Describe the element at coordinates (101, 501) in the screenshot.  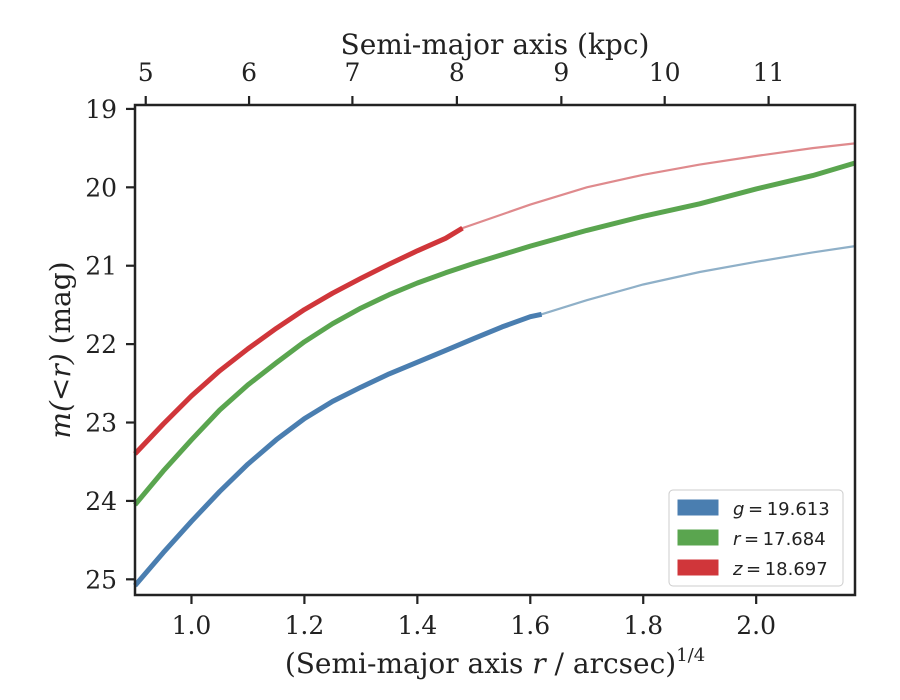
I see `y-tick-label: 24` at that location.